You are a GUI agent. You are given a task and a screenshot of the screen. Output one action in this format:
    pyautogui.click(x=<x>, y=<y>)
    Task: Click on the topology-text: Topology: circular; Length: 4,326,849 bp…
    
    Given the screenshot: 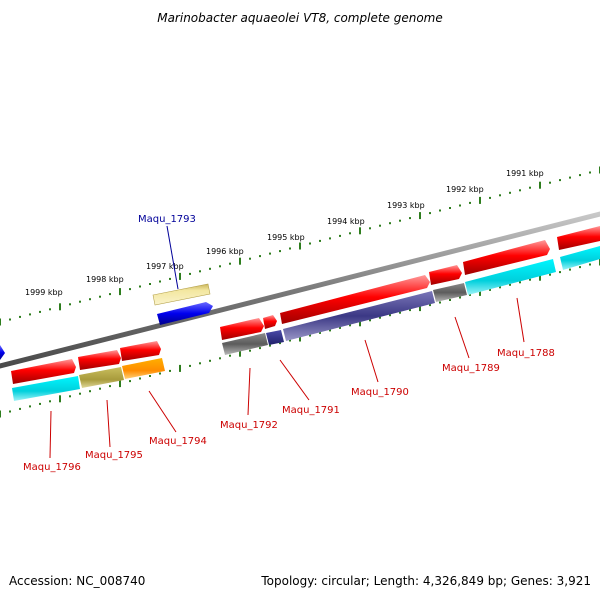 What is the action you would take?
    pyautogui.click(x=426, y=581)
    